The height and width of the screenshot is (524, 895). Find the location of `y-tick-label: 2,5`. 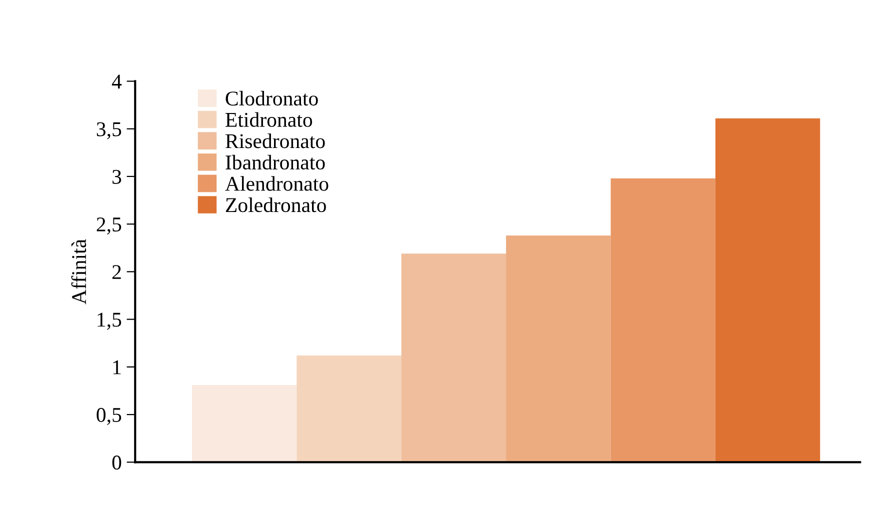

y-tick-label: 2,5 is located at coordinates (109, 226).